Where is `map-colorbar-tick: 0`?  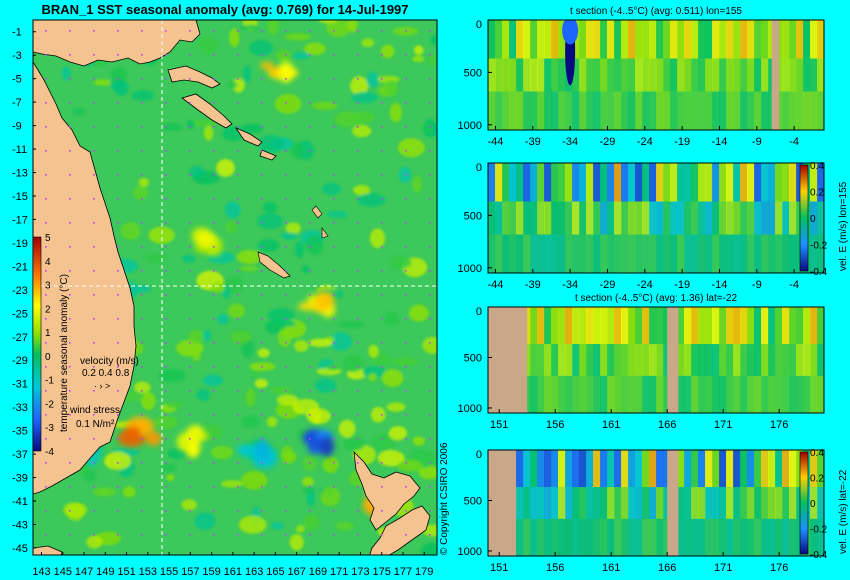 map-colorbar-tick: 0 is located at coordinates (48, 357).